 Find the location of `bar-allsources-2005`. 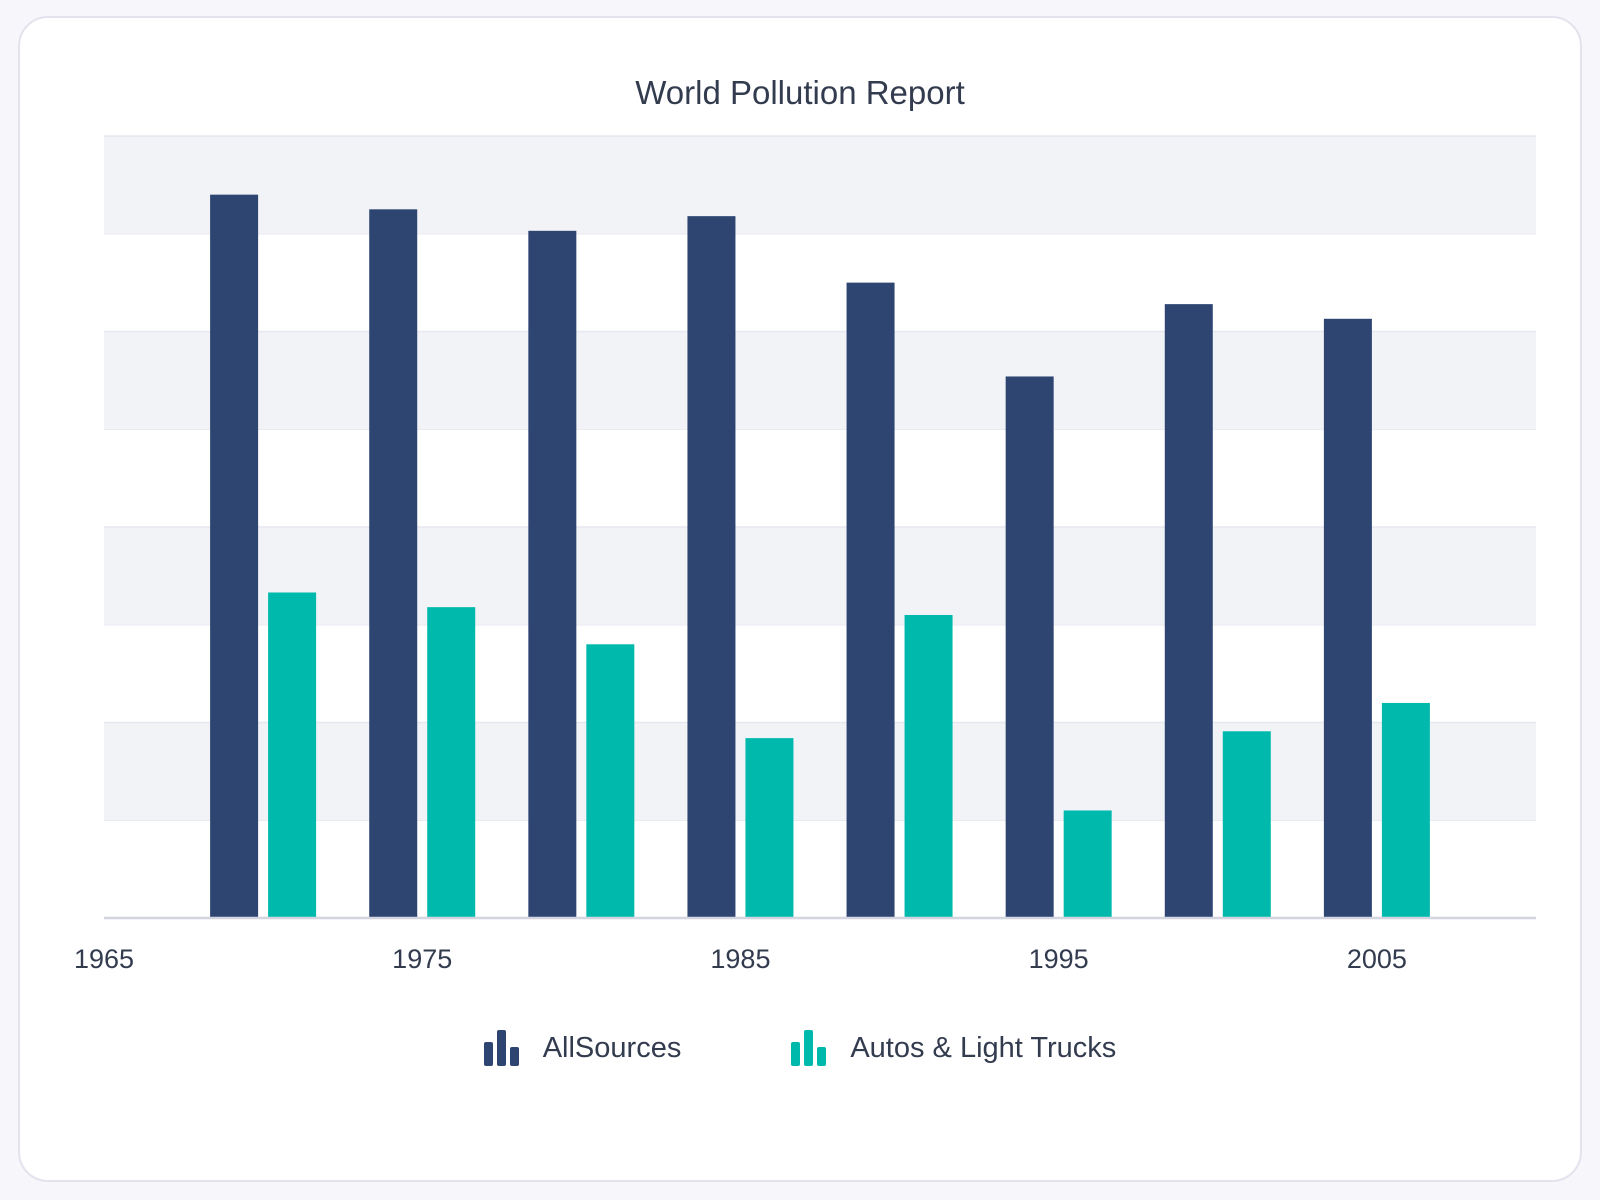

bar-allsources-2005 is located at coordinates (1347, 618).